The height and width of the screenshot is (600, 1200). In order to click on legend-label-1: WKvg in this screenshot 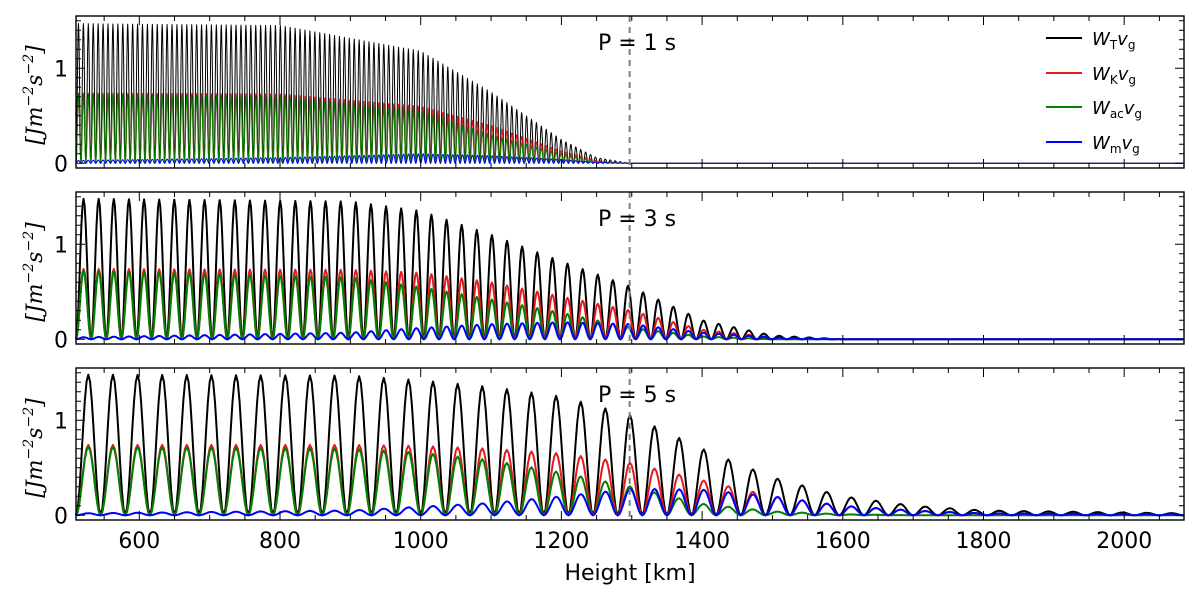, I will do `click(1114, 75)`.